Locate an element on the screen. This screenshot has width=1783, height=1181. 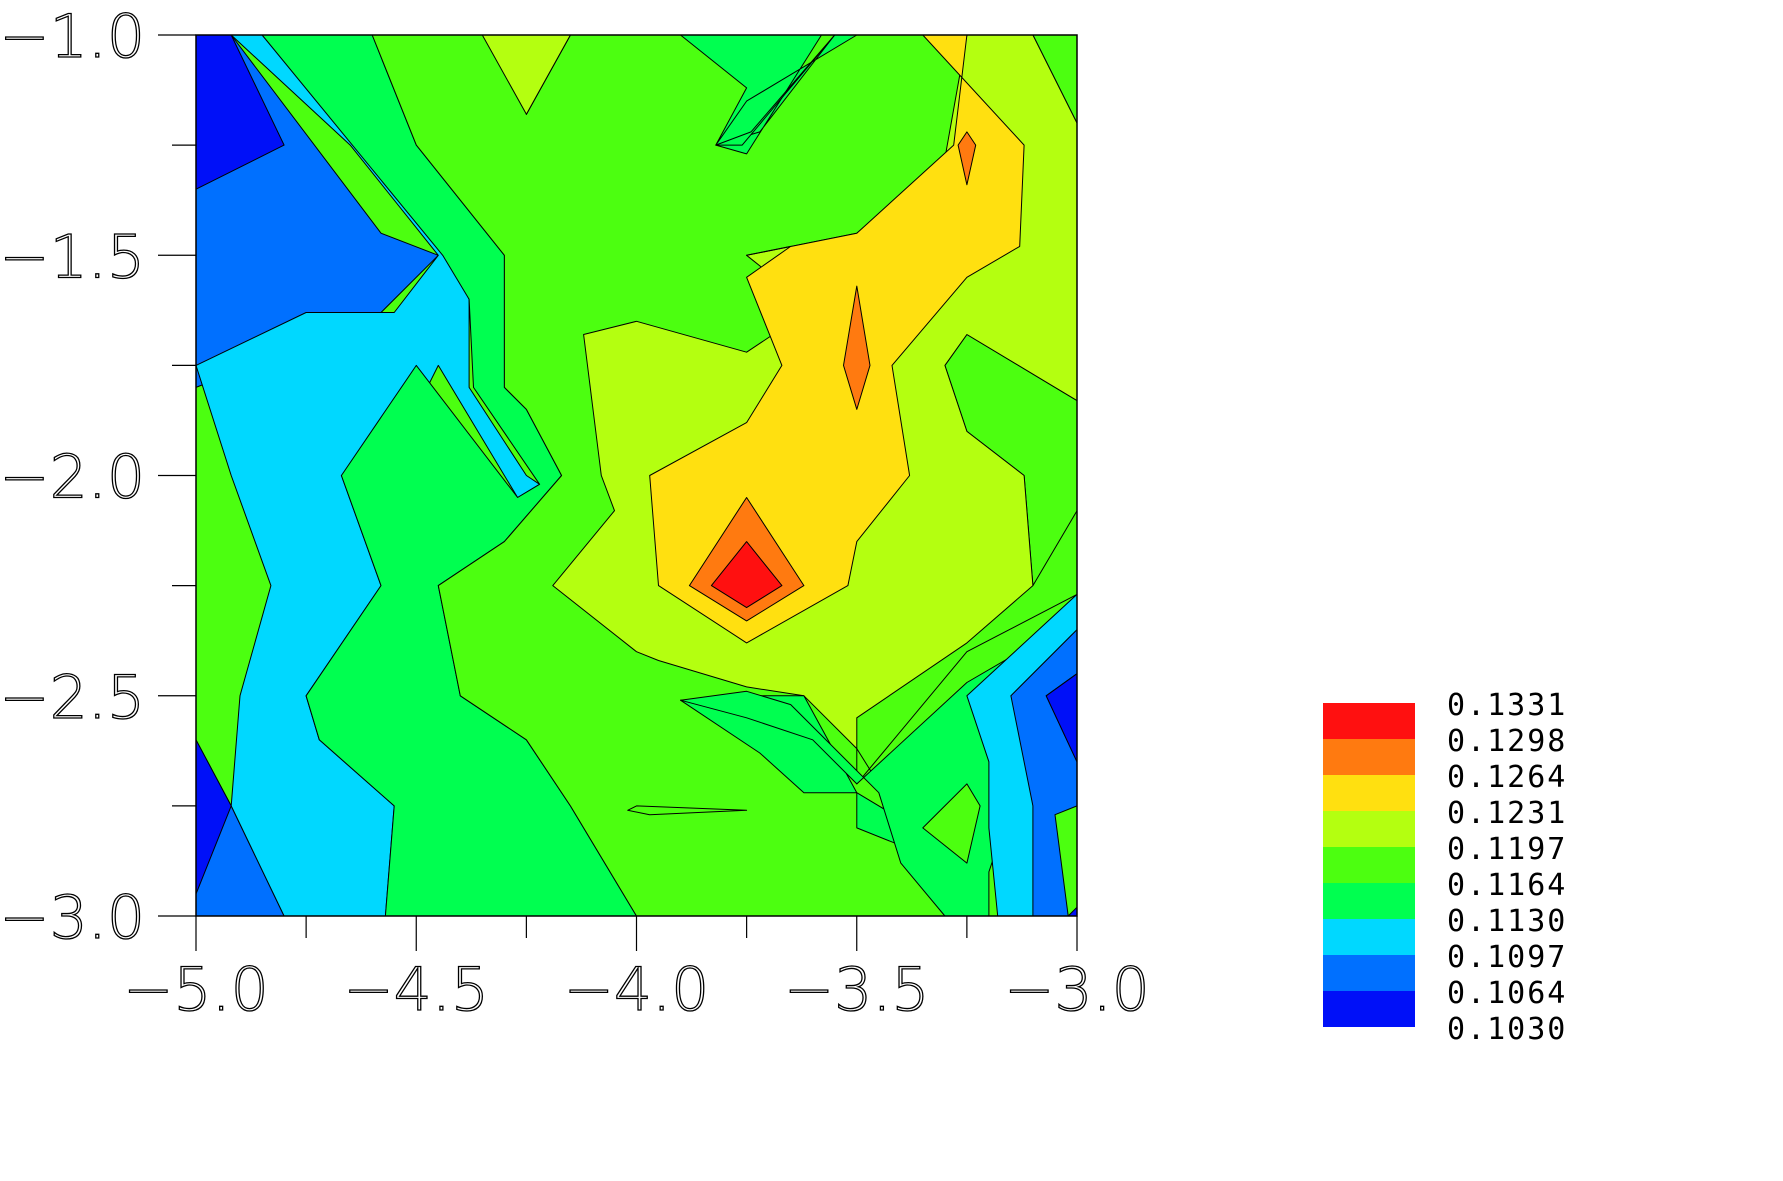
x-tick-label: −5.0 is located at coordinates (196, 990).